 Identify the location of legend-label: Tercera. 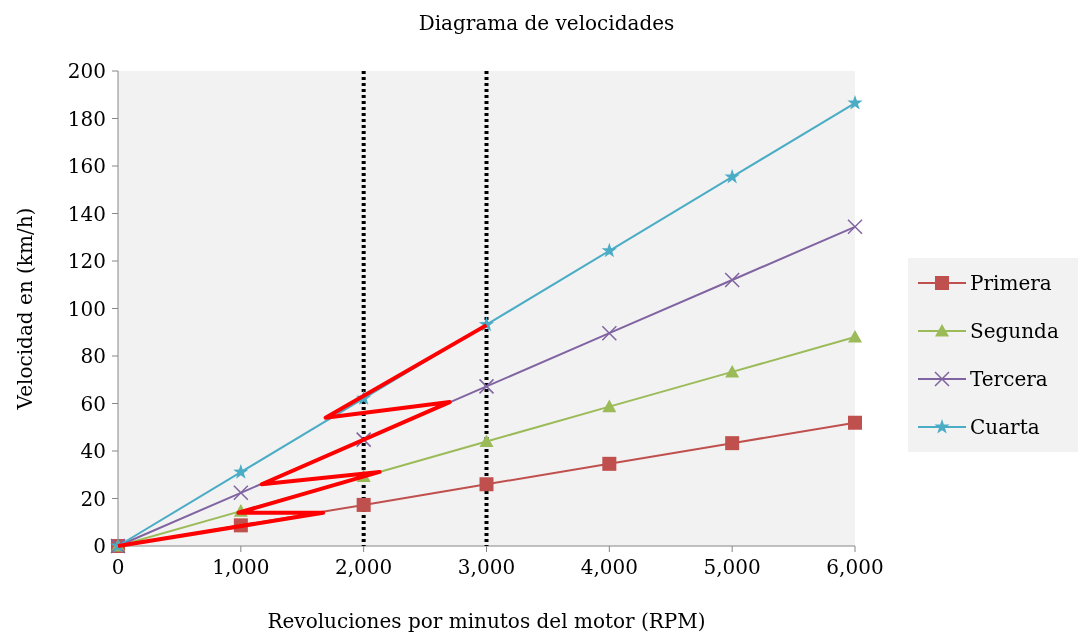
(1009, 379).